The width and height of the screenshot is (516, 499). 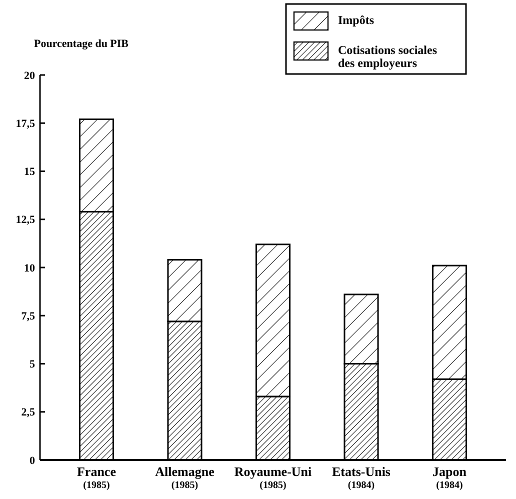 I want to click on x-tick-label: Japon (1984), so click(x=450, y=477).